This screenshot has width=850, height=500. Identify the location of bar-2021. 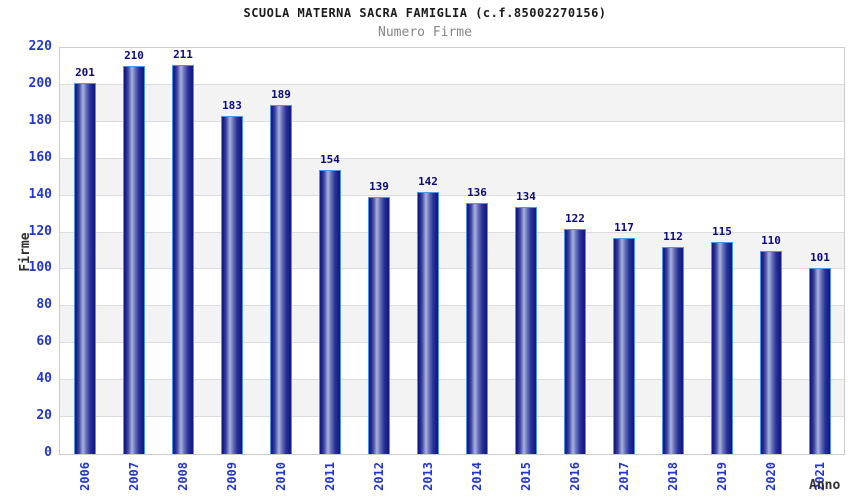
(820, 361).